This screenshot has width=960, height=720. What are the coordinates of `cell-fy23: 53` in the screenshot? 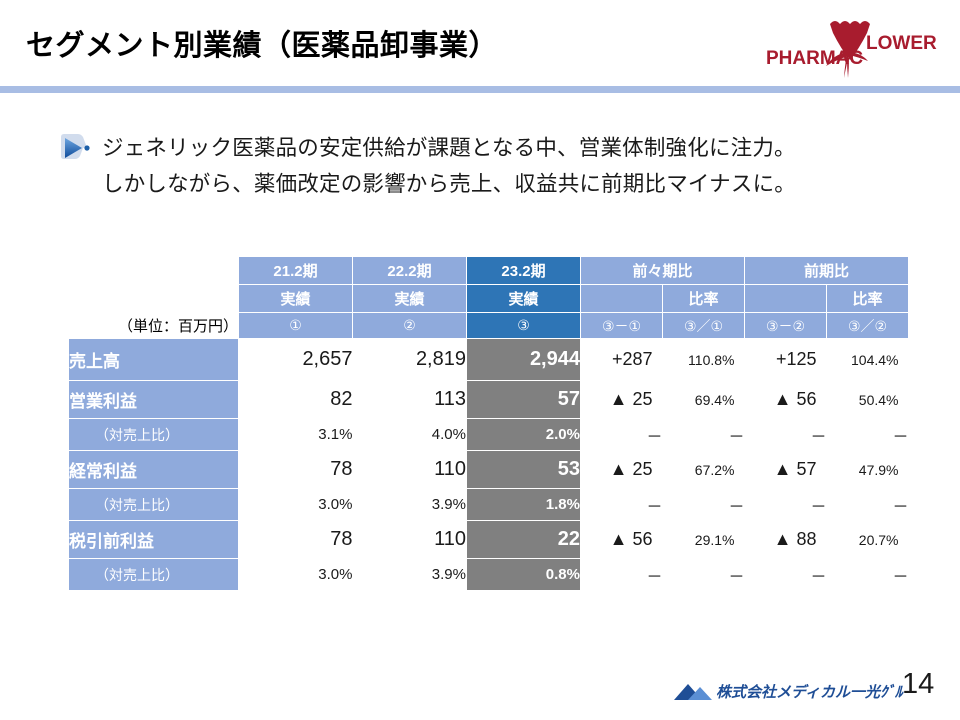 It's located at (523, 469).